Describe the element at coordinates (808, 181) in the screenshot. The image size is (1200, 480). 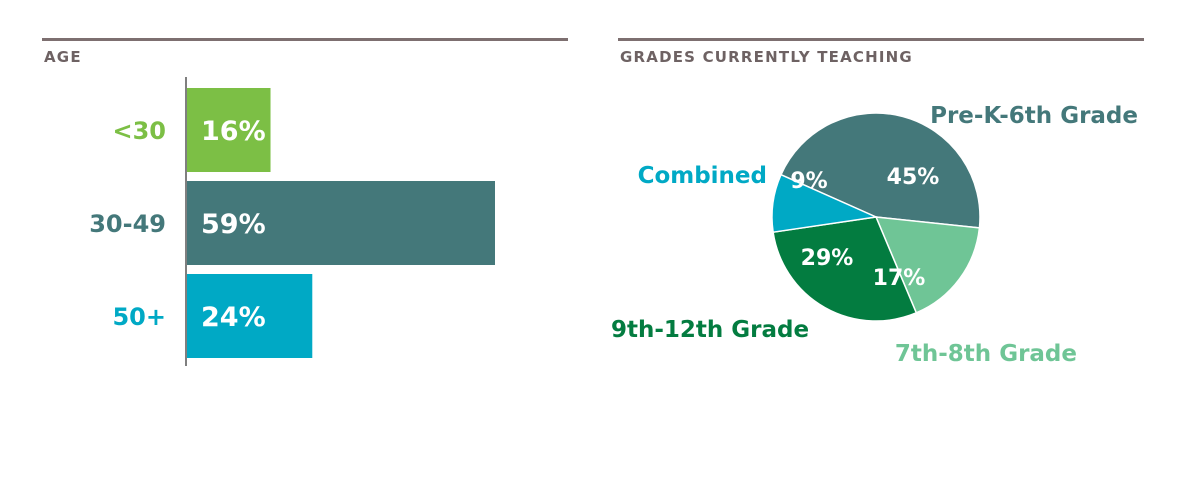
I see `pie-slice-value-label: 9%` at that location.